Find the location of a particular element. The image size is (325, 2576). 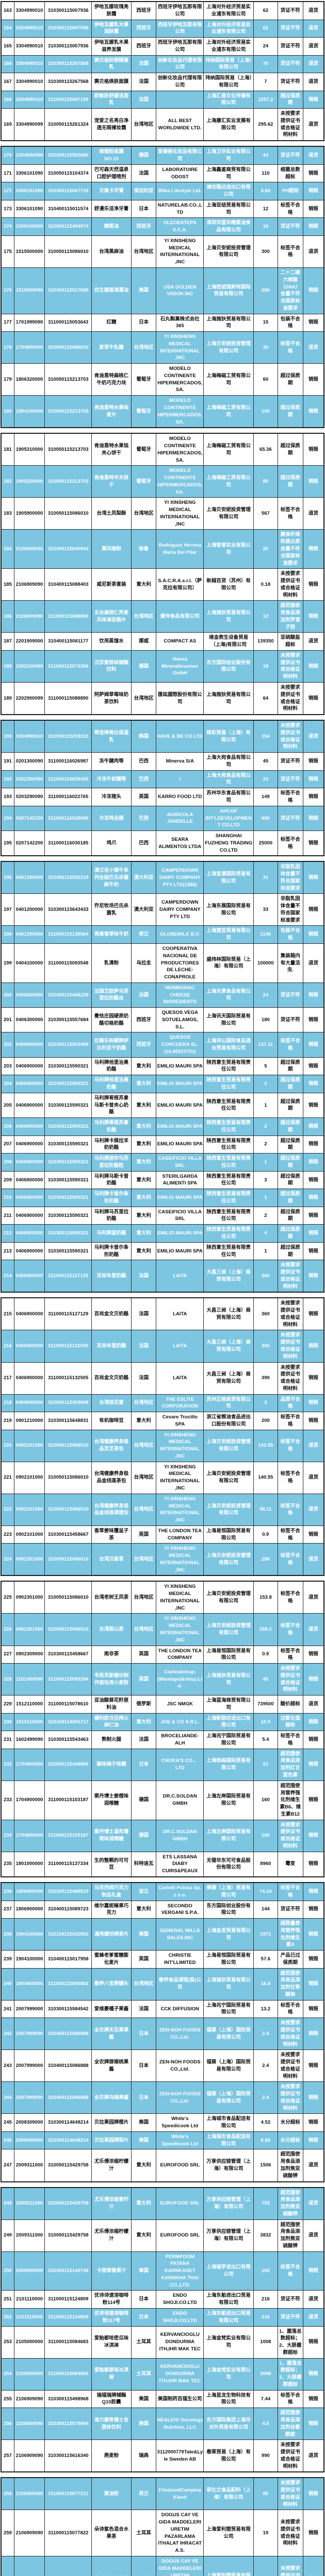

cell-manufacturer: NATURELAB.CO.,LTD is located at coordinates (180, 208).